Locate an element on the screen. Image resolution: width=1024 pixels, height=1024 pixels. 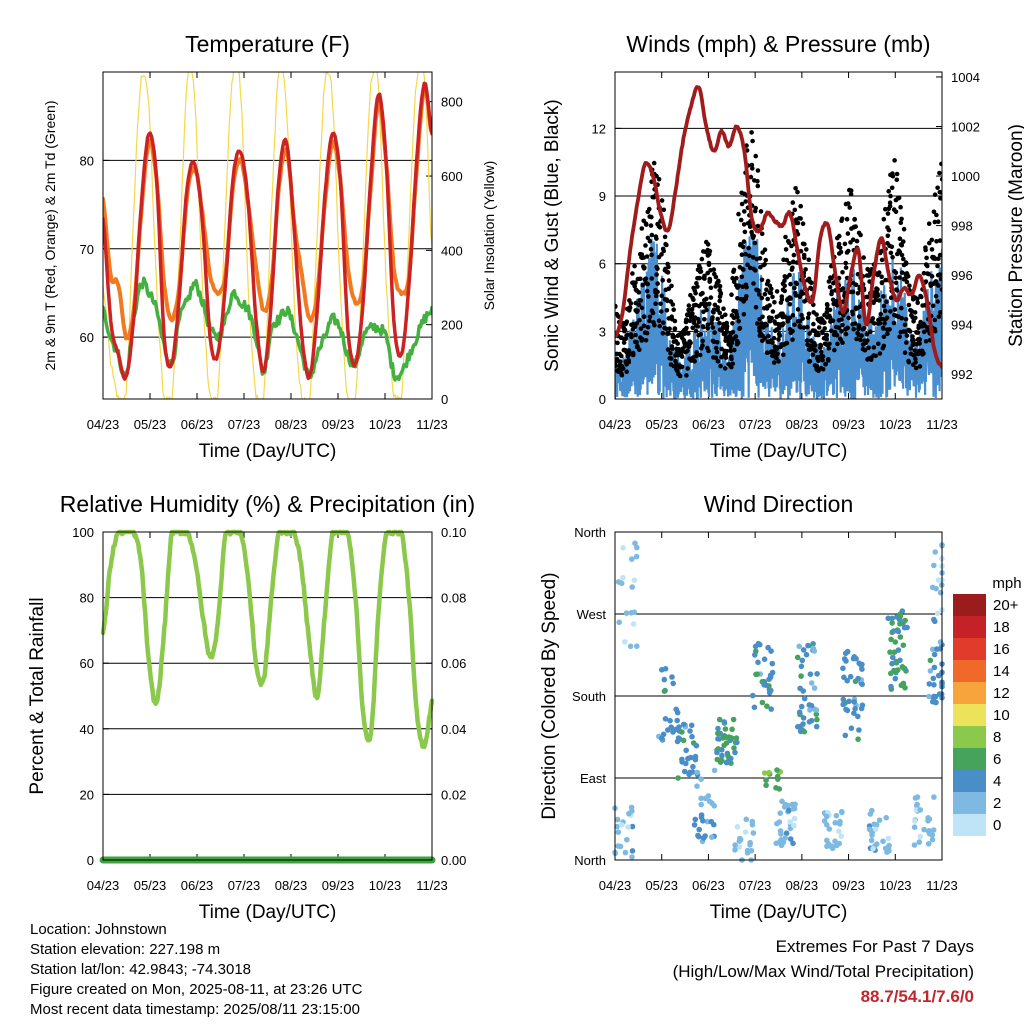
humidity-ytick-label: 80 is located at coordinates (87, 598).